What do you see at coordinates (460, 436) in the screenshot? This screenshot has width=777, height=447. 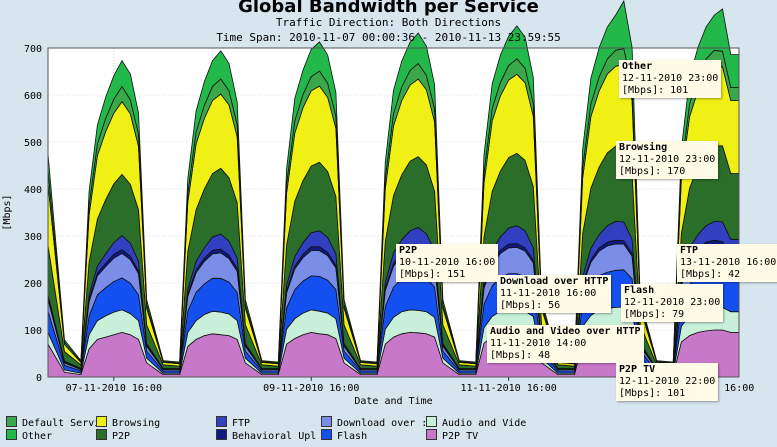 I see `legend-label: P2P TV` at bounding box center [460, 436].